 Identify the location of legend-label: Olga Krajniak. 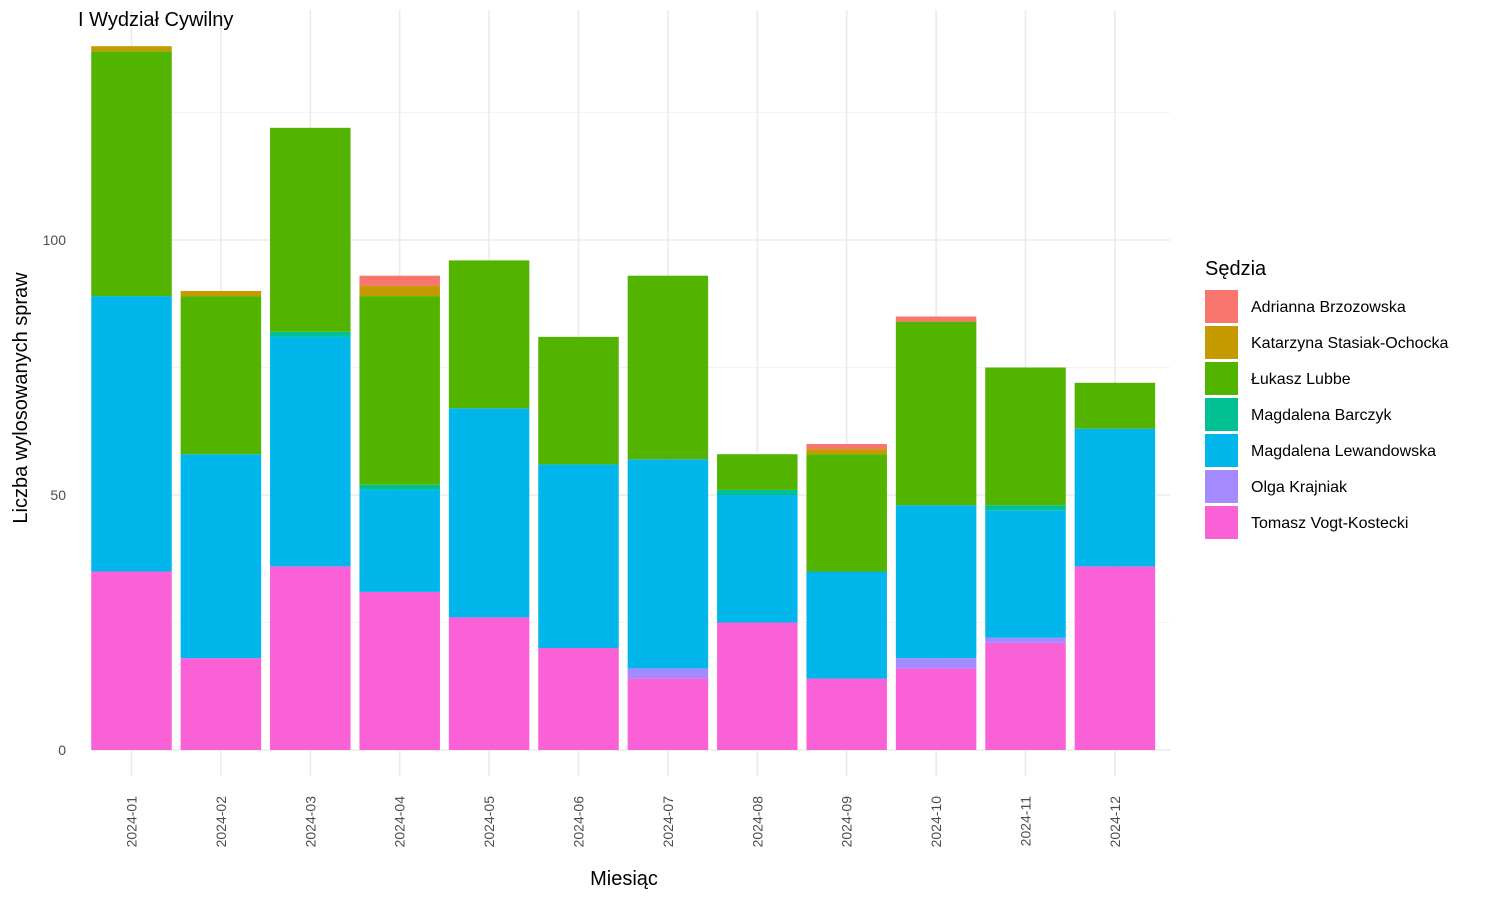
(1299, 487).